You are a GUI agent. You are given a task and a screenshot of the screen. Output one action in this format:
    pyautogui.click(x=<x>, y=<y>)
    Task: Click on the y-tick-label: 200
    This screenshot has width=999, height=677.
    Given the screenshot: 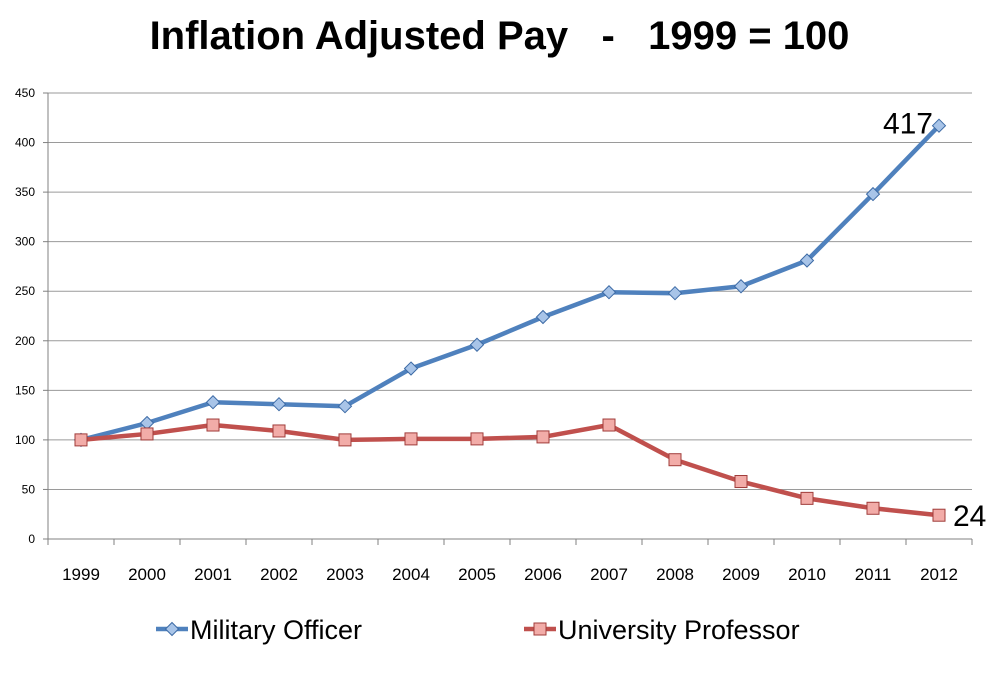 What is the action you would take?
    pyautogui.click(x=25, y=341)
    